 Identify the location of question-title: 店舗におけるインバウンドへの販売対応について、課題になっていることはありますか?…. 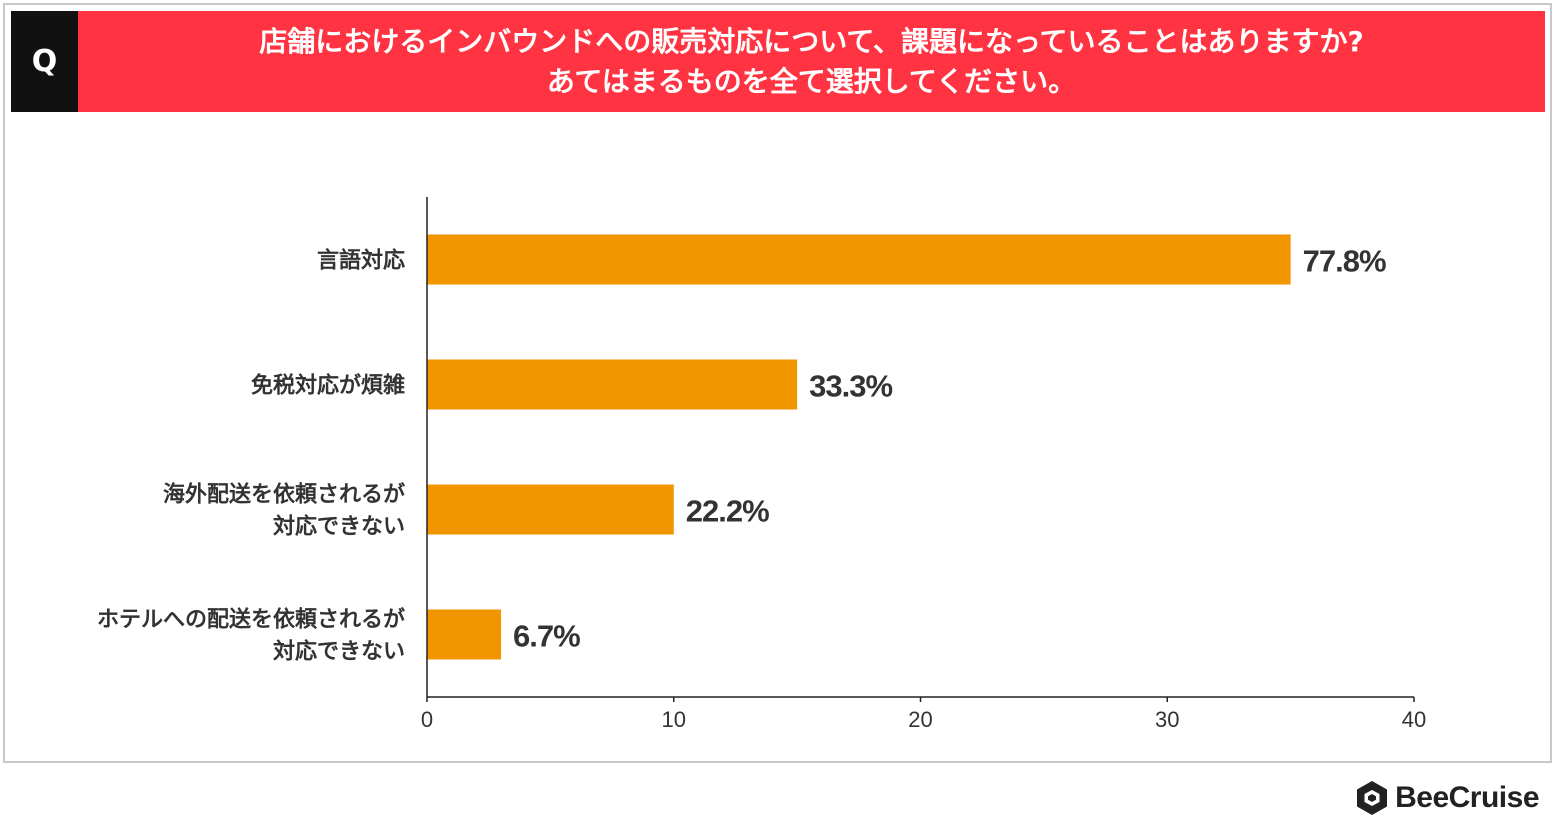
(811, 61).